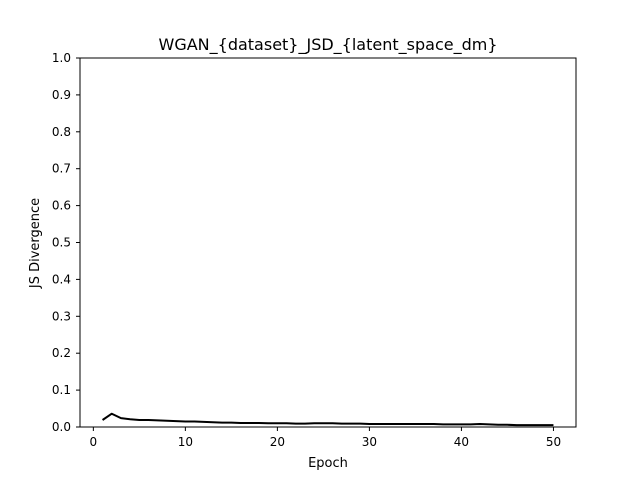  Describe the element at coordinates (94, 442) in the screenshot. I see `x-tick-label: 0` at that location.